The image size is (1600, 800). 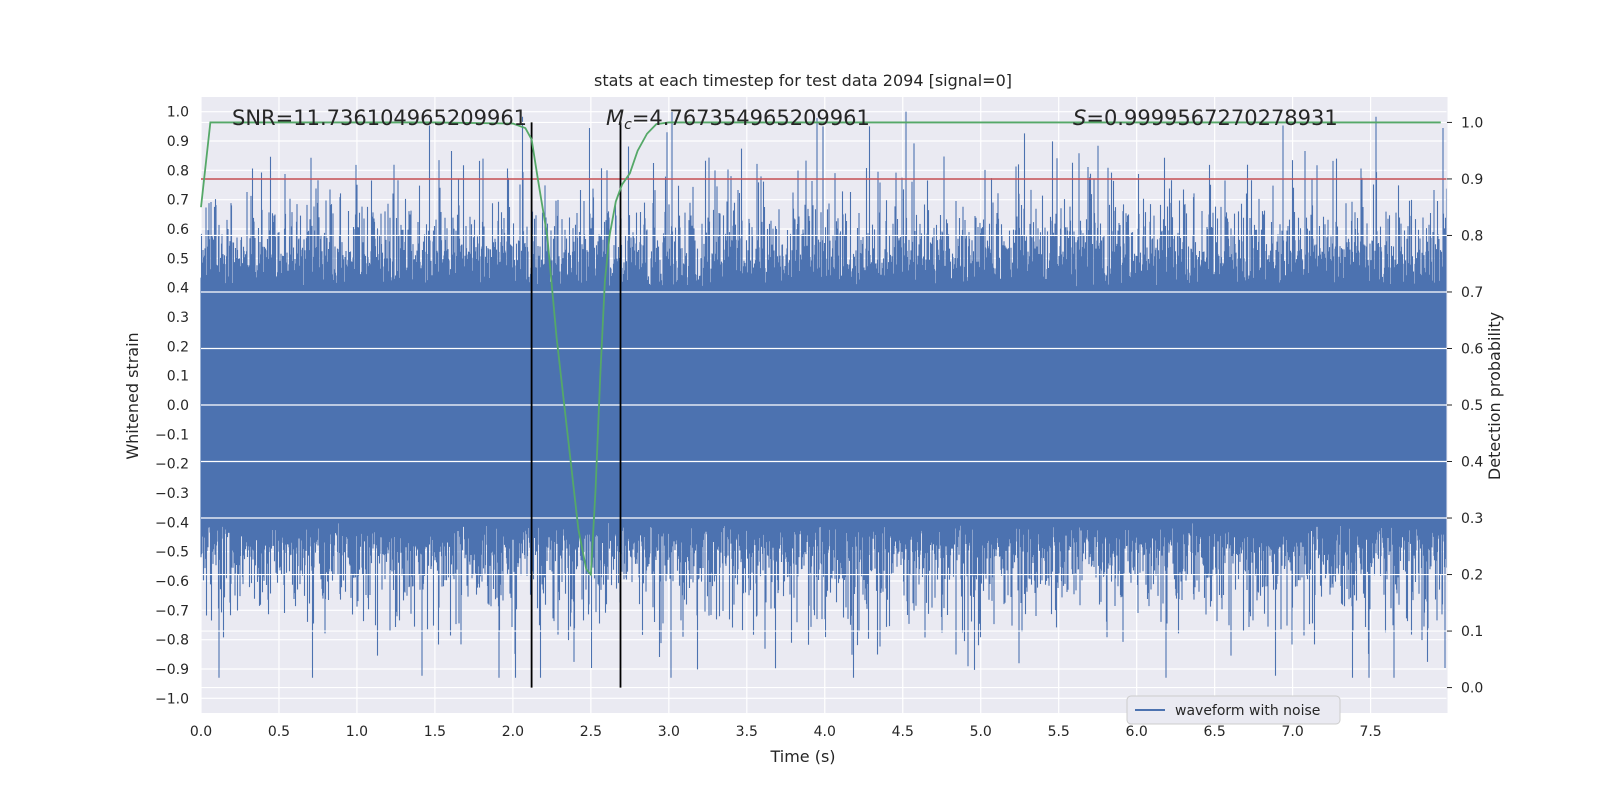 I want to click on x-tick-label: 3.0, so click(x=669, y=732).